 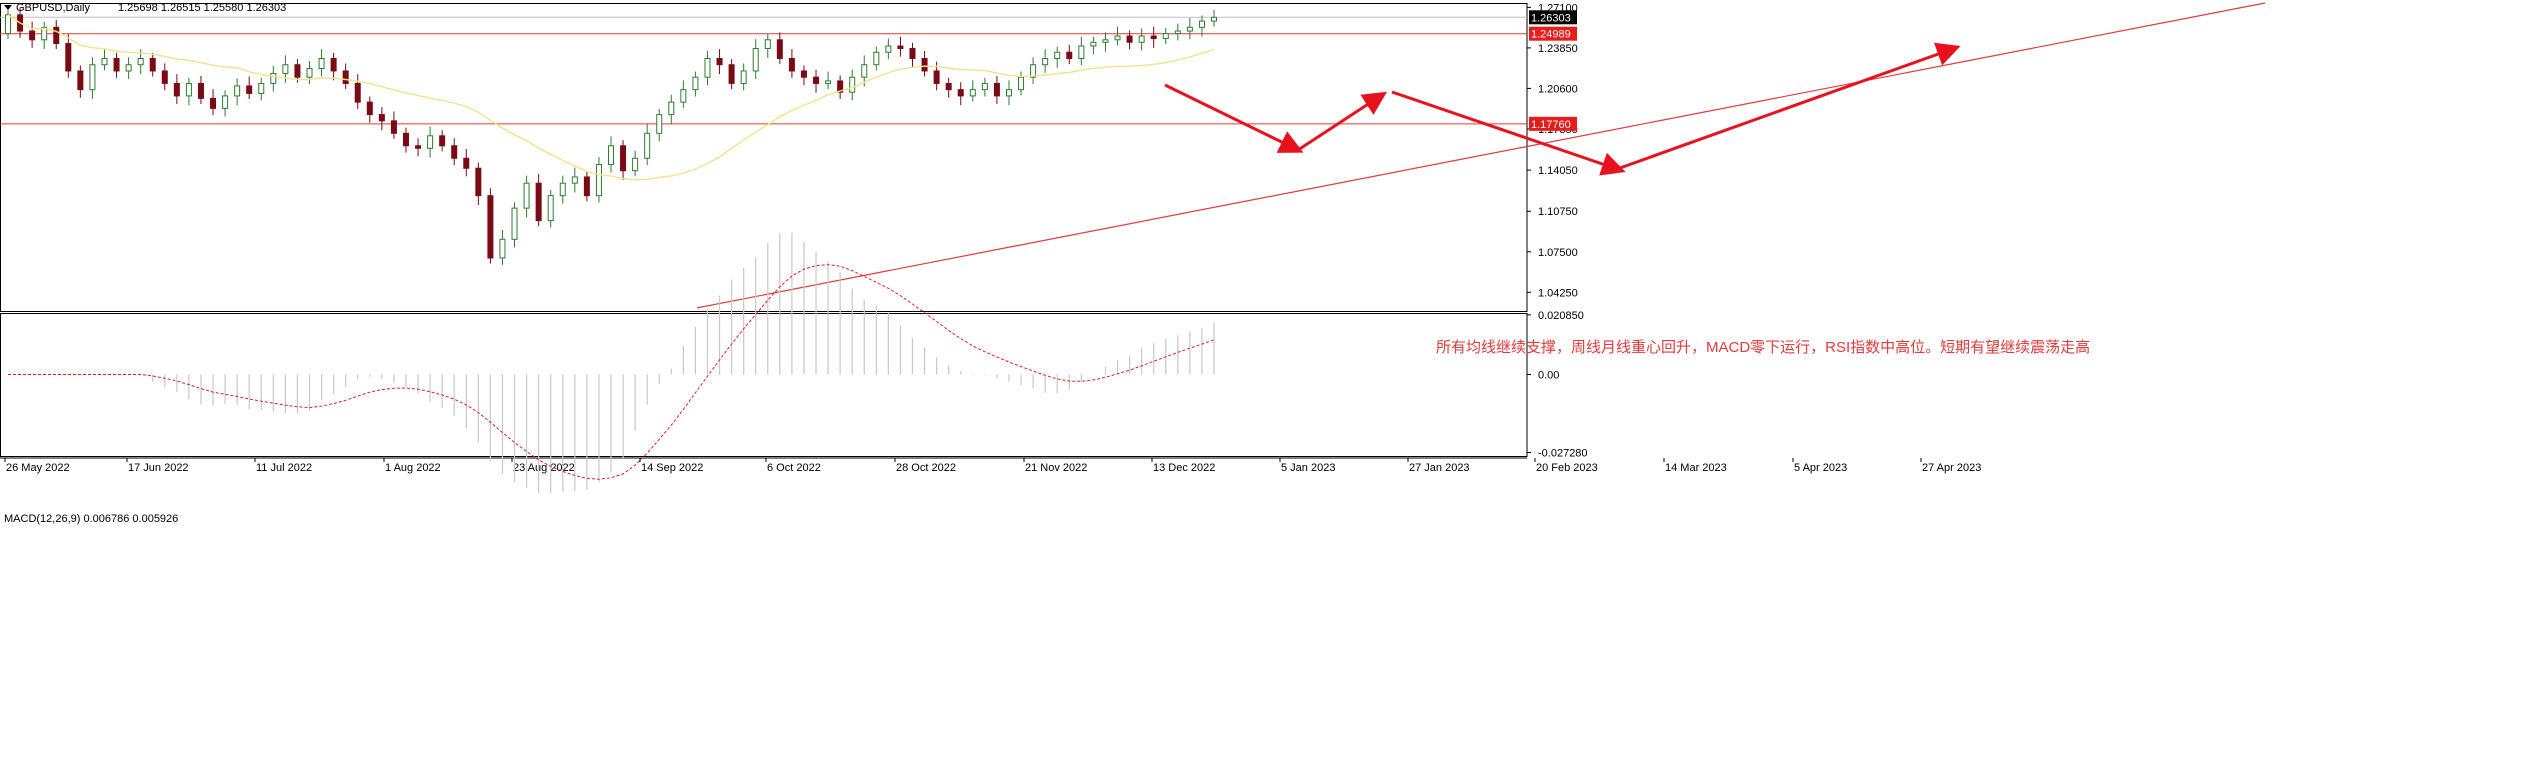 What do you see at coordinates (1561, 316) in the screenshot?
I see `macd-tick-label: 0.020850` at bounding box center [1561, 316].